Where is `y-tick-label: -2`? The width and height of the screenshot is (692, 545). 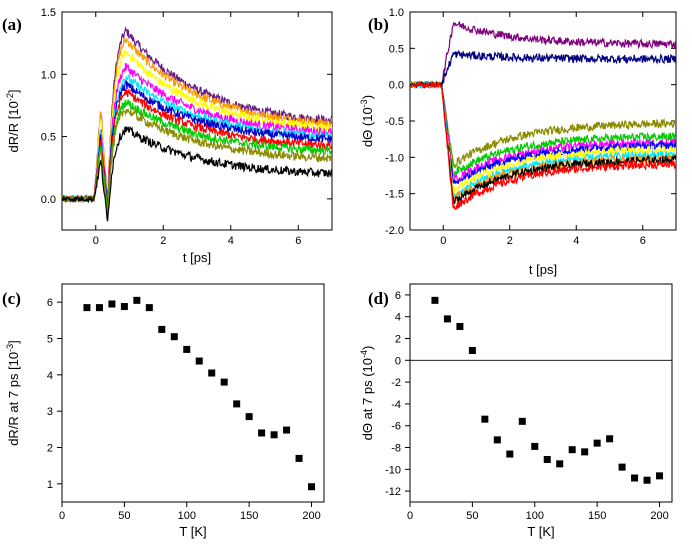
y-tick-label: -2 is located at coordinates (396, 383).